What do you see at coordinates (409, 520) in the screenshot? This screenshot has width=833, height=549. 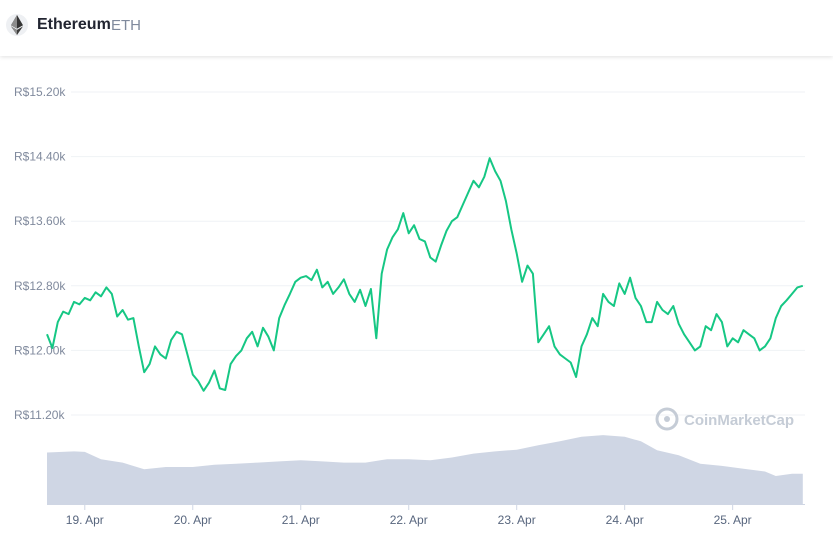 I see `x-tick-label: 22. Apr` at bounding box center [409, 520].